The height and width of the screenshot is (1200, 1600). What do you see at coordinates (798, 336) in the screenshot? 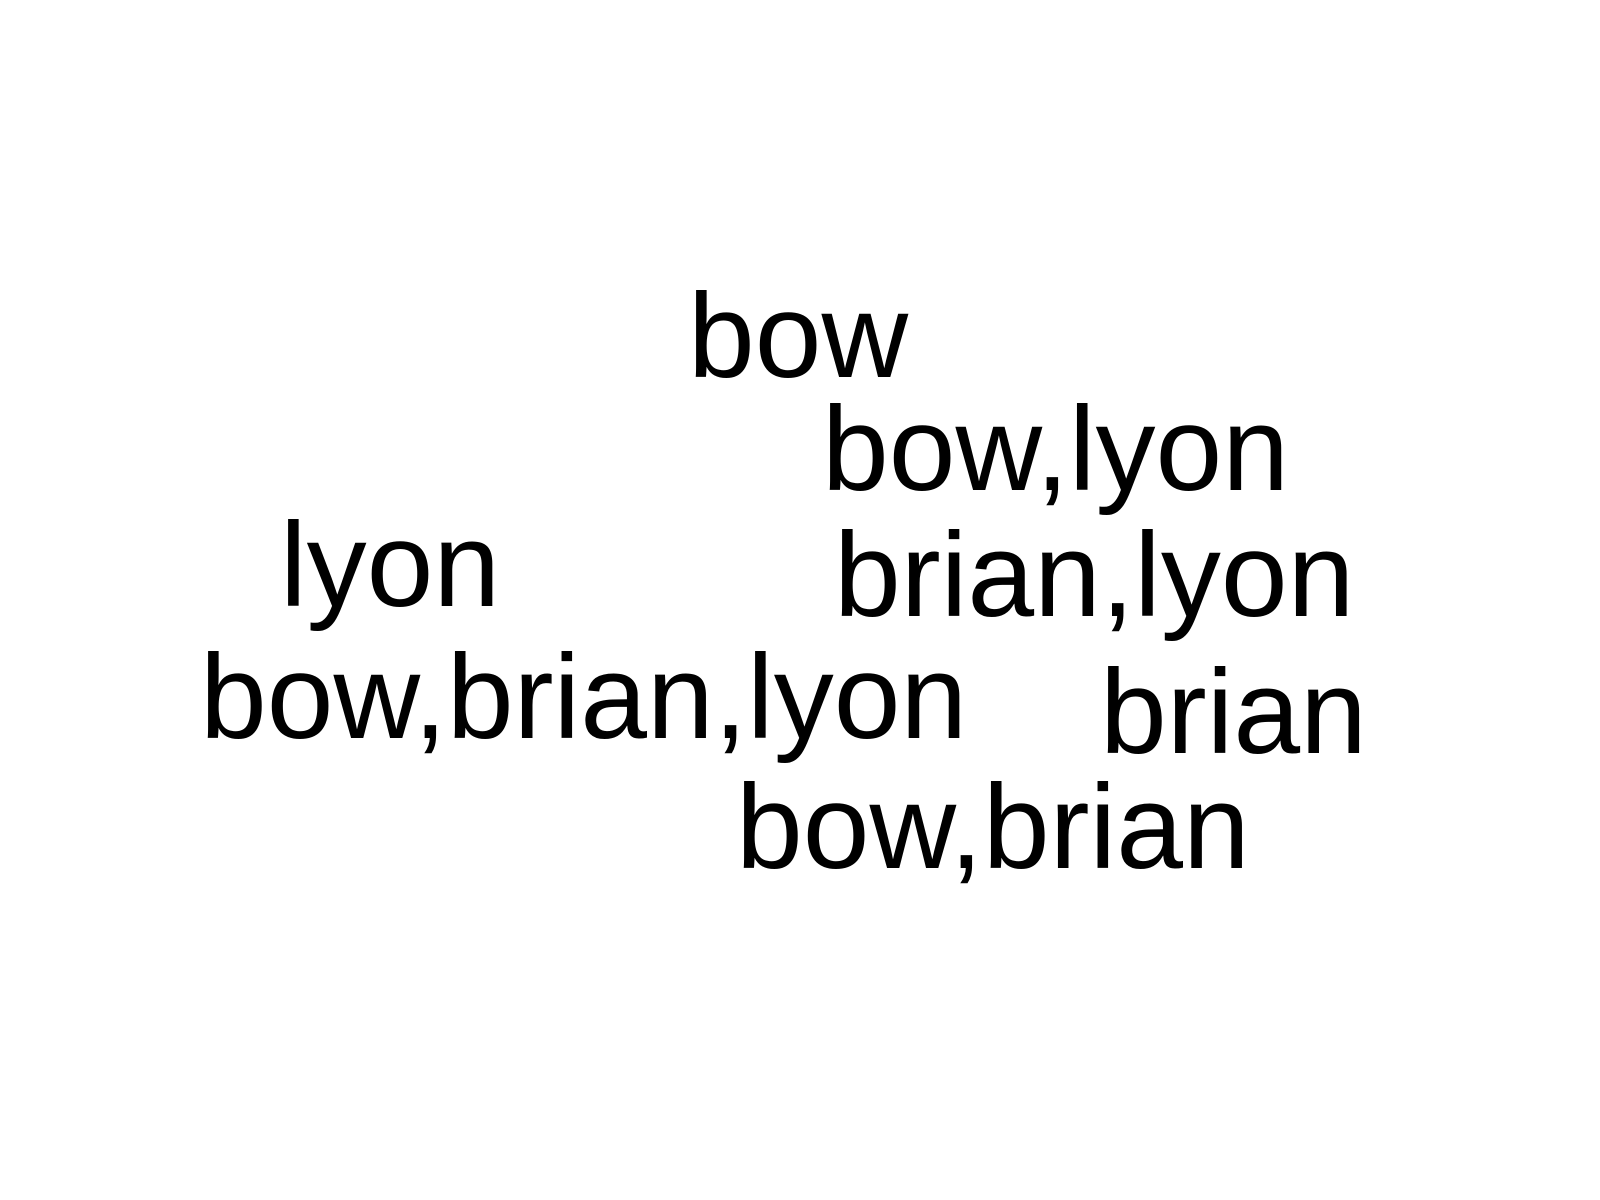
I see `word-label: bow` at bounding box center [798, 336].